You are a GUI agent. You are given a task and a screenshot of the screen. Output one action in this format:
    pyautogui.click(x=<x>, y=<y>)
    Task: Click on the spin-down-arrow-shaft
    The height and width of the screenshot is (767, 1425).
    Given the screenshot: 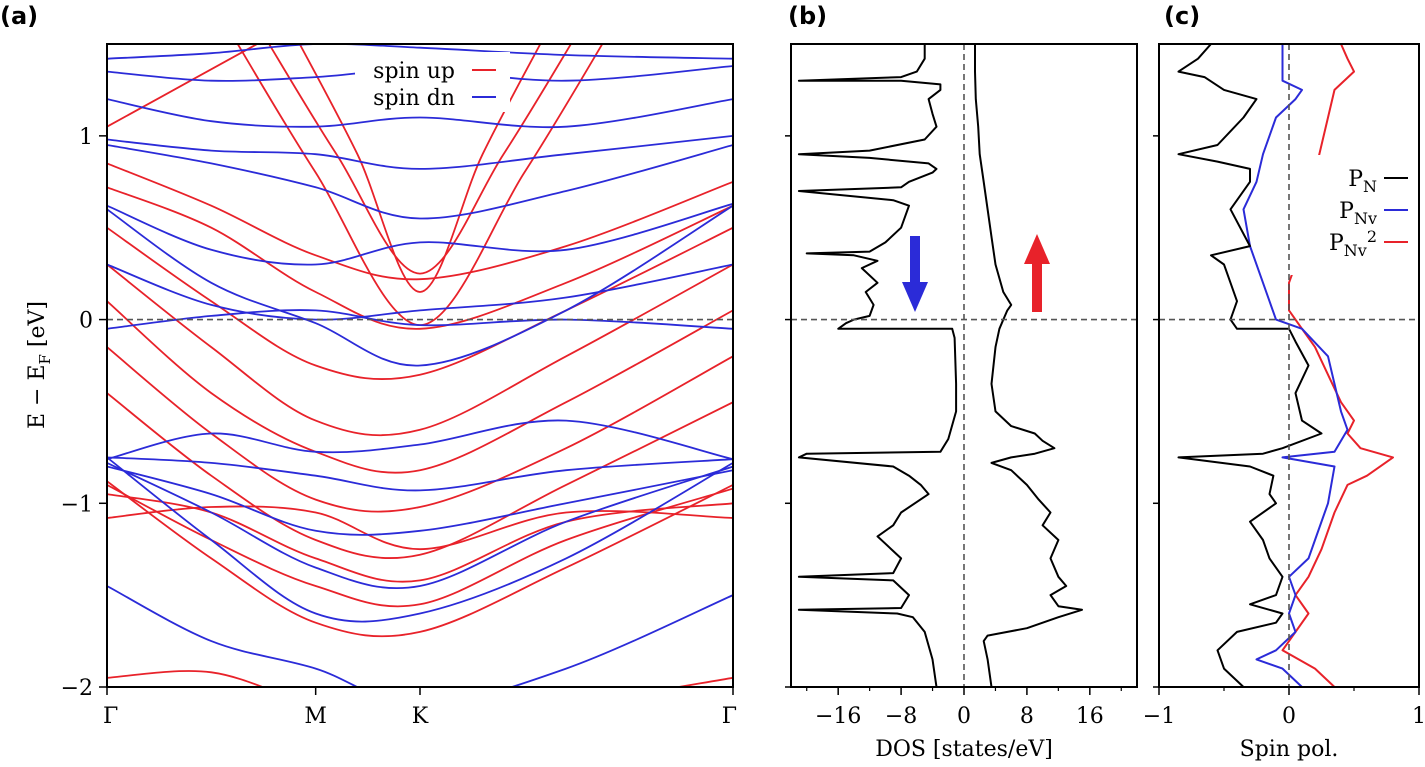 What is the action you would take?
    pyautogui.click(x=915, y=260)
    